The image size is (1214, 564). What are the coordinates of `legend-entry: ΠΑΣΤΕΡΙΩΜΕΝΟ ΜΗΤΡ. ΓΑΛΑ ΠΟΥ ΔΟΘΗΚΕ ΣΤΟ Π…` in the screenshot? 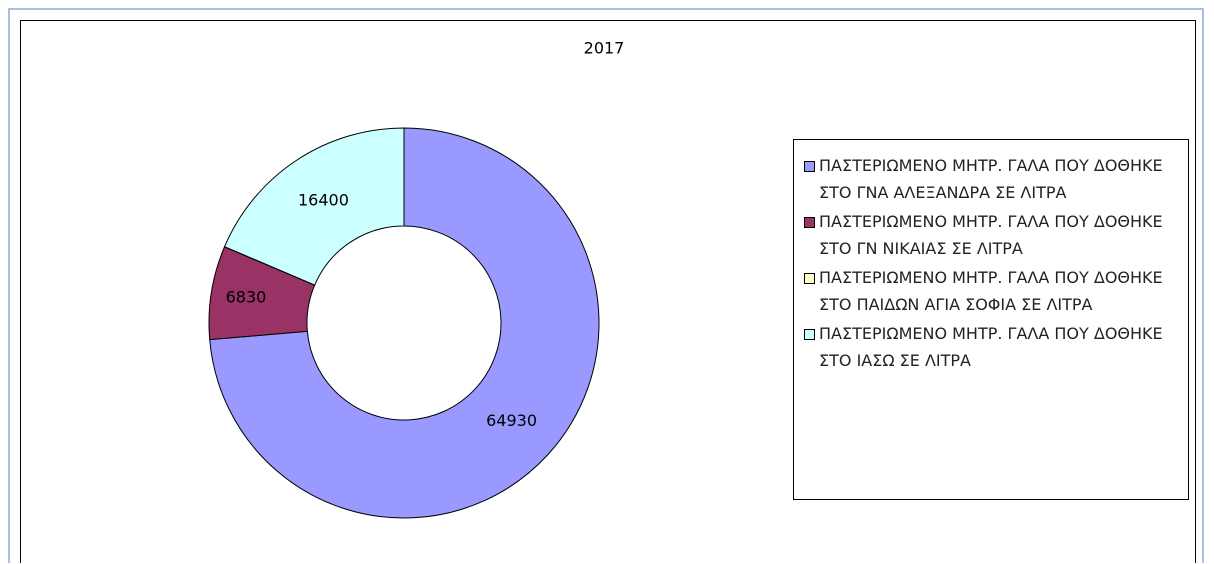 It's located at (992, 291).